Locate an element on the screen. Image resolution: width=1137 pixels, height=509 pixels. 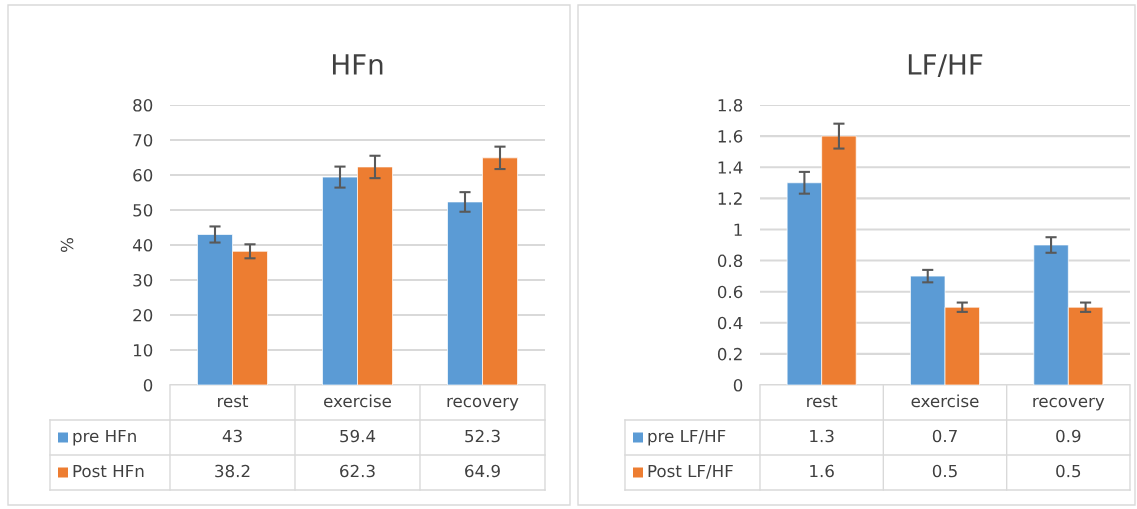
y-tick-label: 20 is located at coordinates (143, 315).